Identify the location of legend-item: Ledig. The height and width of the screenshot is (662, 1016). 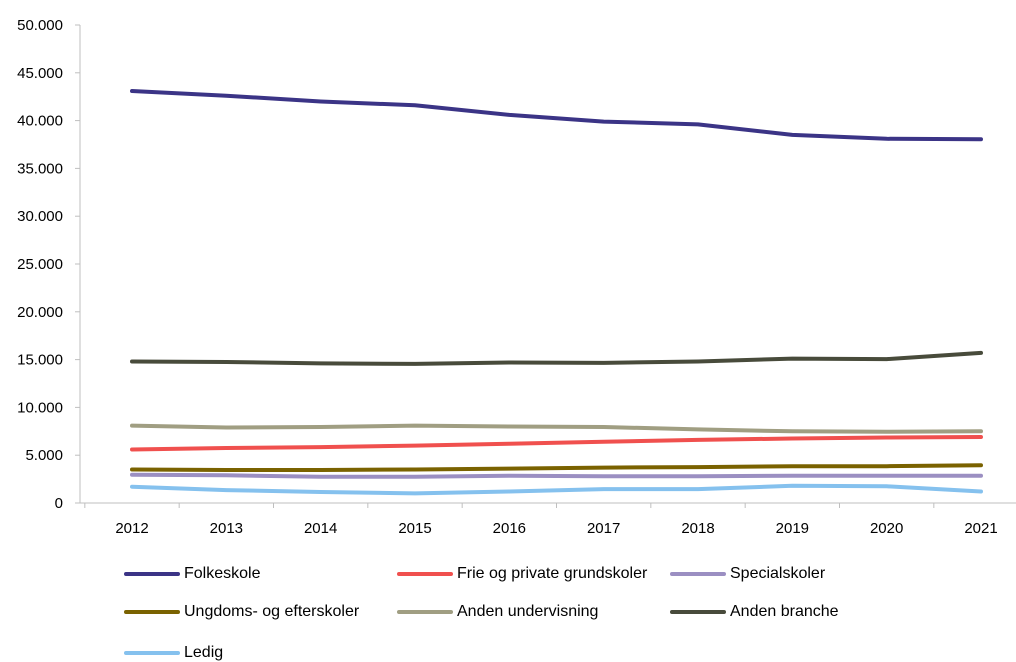
(173, 653).